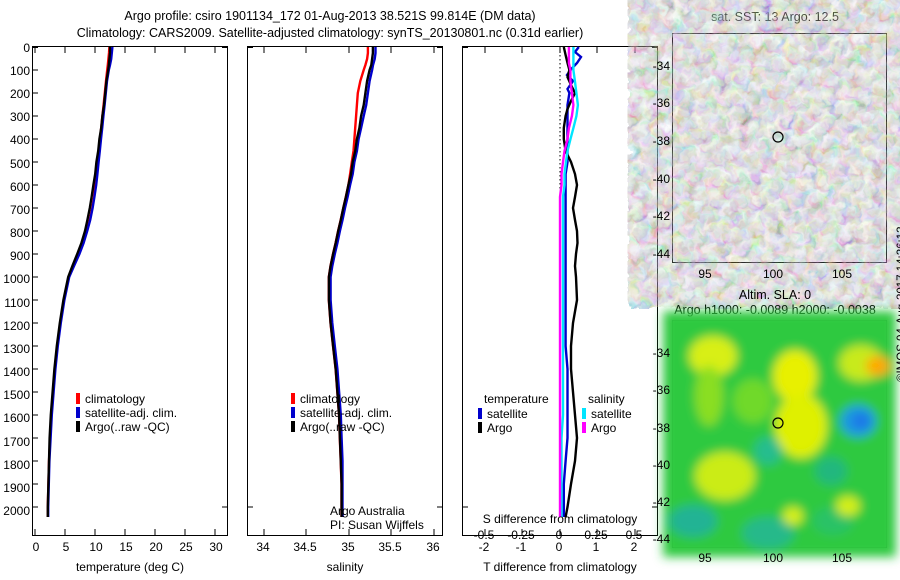 This screenshot has width=900, height=580. What do you see at coordinates (216, 547) in the screenshot?
I see `xtick: 30` at bounding box center [216, 547].